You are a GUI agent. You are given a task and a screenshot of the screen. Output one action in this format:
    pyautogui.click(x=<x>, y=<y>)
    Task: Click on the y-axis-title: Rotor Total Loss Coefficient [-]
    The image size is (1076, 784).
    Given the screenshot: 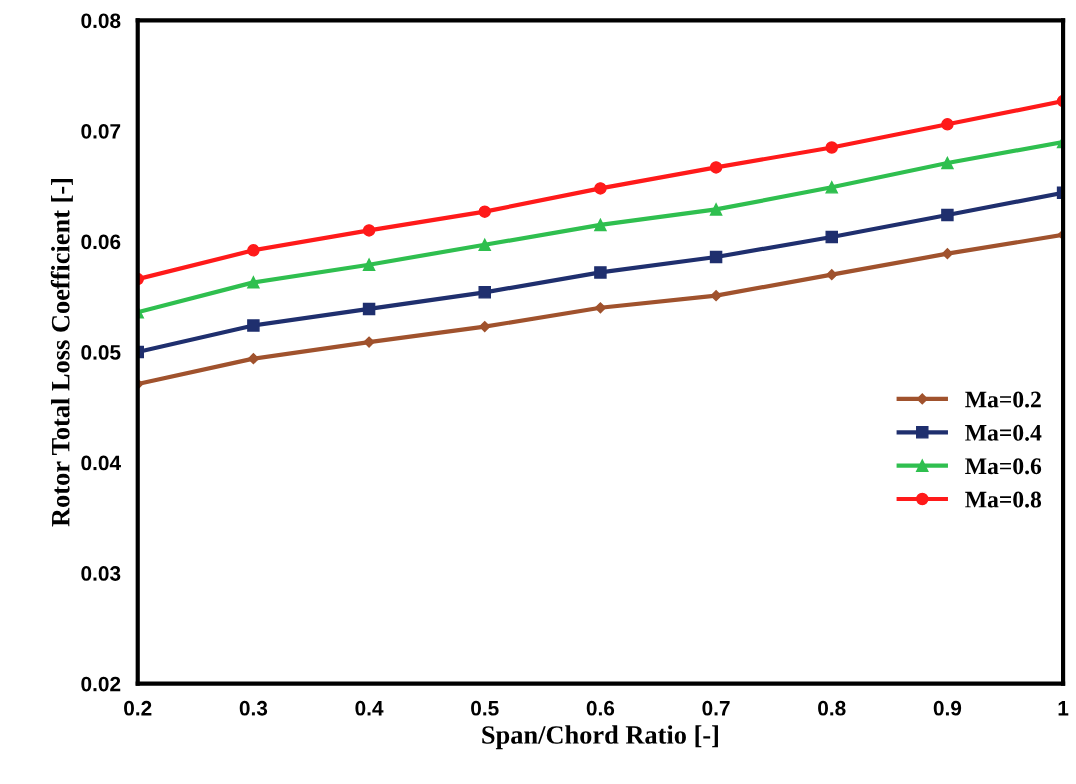 What is the action you would take?
    pyautogui.click(x=61, y=353)
    